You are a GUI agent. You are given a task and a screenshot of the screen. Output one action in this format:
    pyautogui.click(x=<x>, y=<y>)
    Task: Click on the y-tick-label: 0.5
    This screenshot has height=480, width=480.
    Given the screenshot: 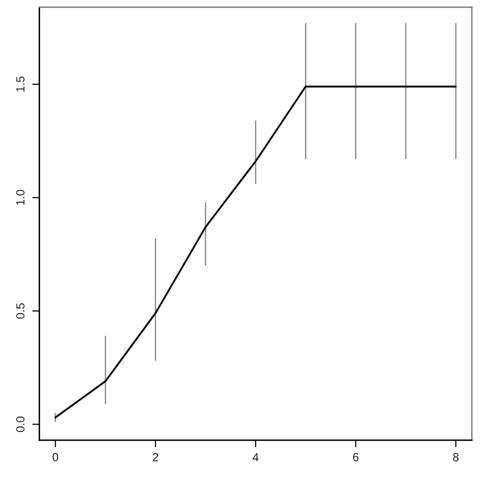 What is the action you would take?
    pyautogui.click(x=20, y=311)
    